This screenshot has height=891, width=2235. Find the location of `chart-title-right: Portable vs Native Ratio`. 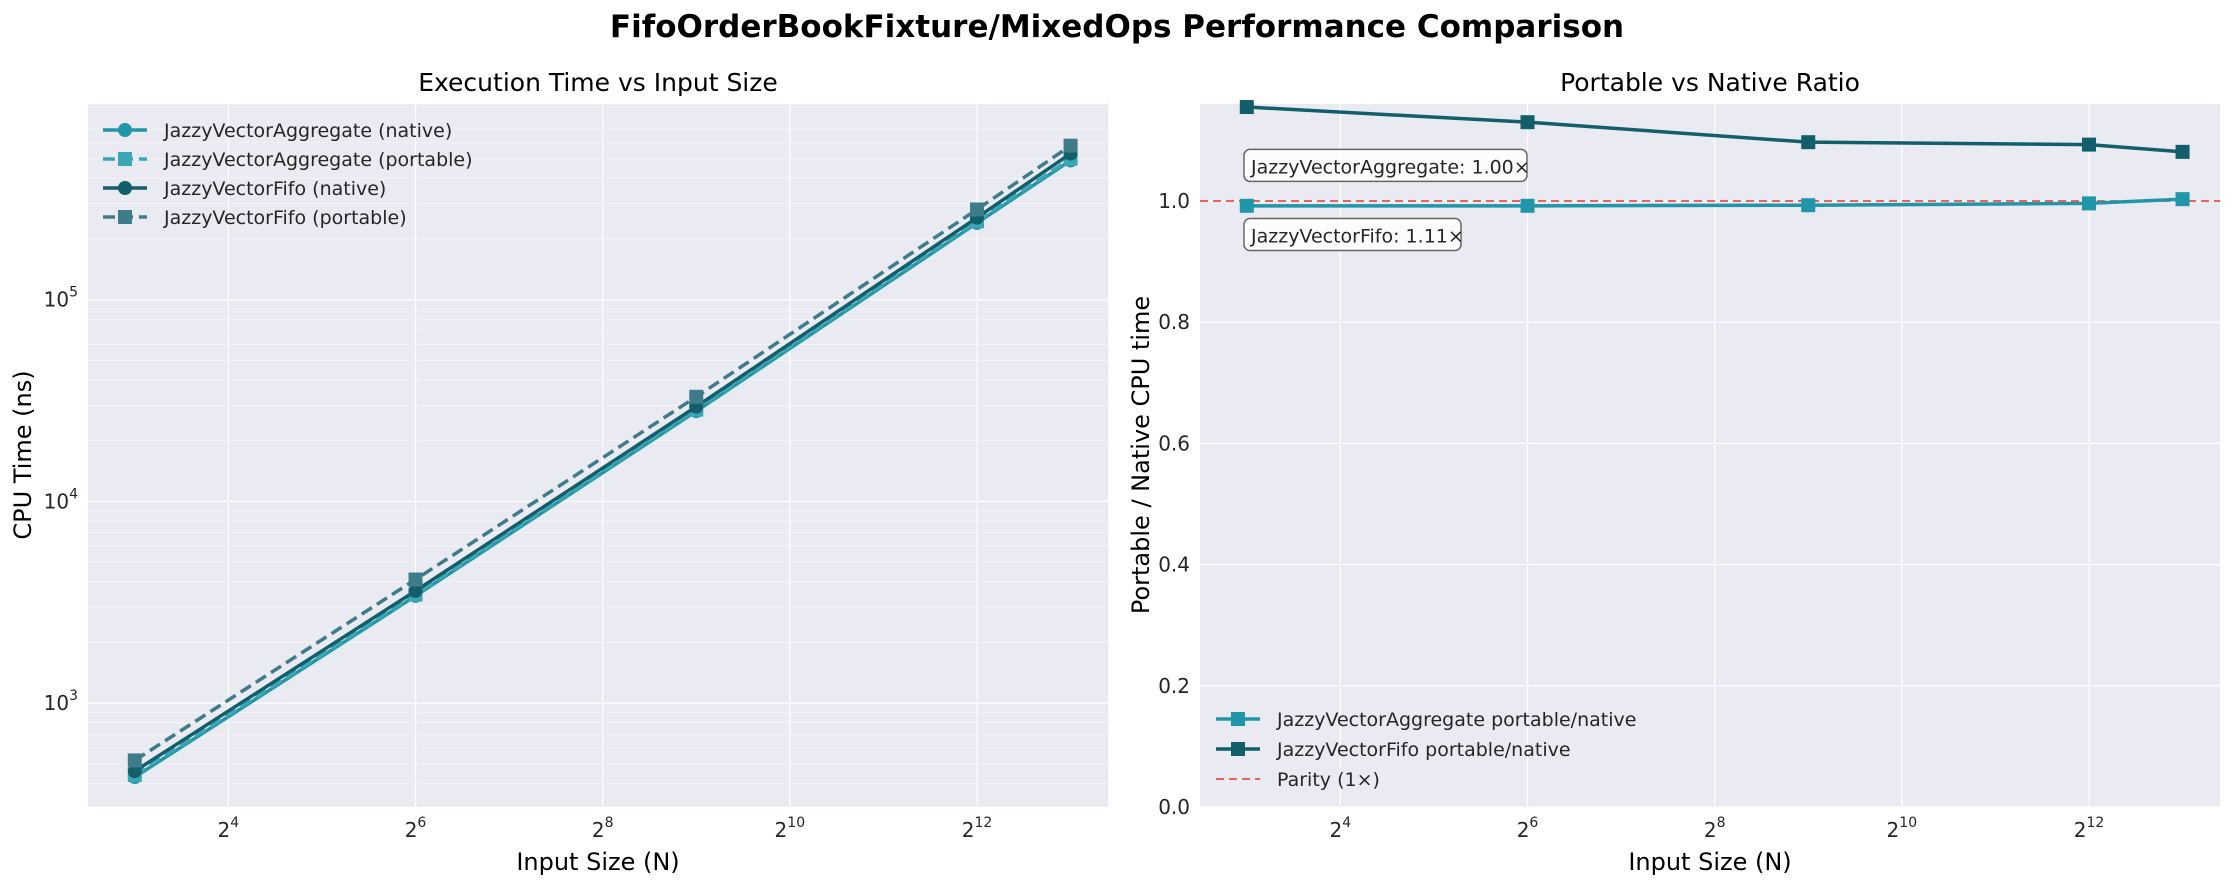

chart-title-right: Portable vs Native Ratio is located at coordinates (1710, 82).